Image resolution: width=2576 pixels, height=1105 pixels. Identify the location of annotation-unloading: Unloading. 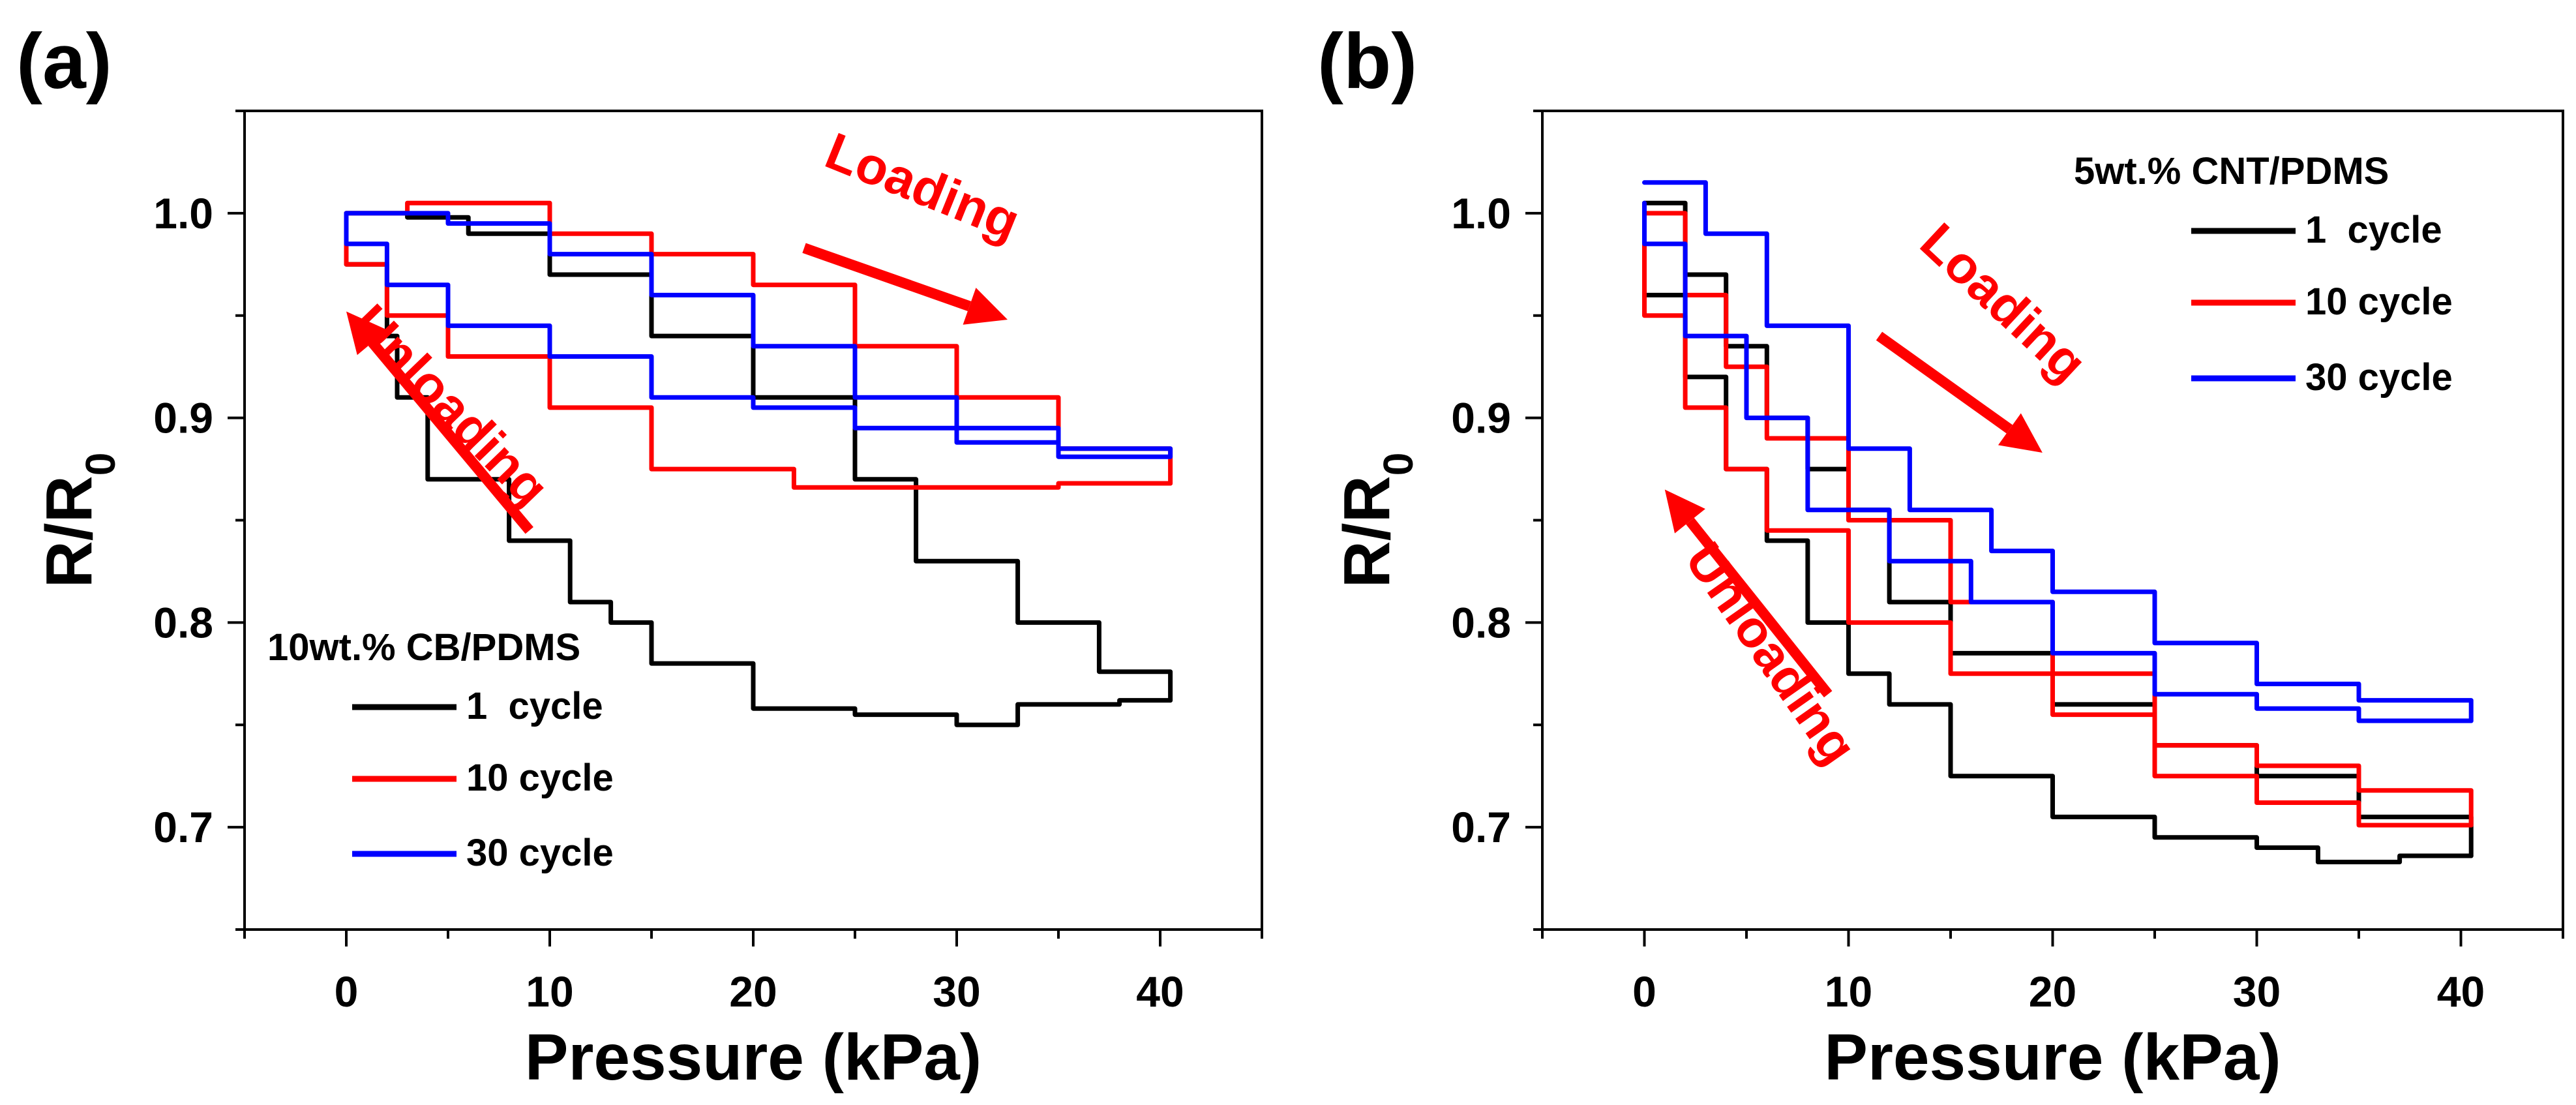
(1771, 653).